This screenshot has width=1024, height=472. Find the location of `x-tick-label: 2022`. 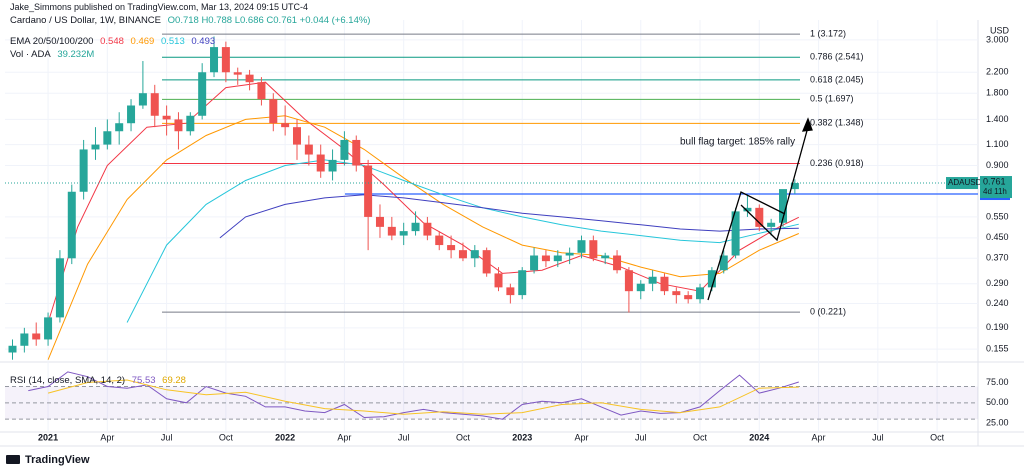

x-tick-label: 2022 is located at coordinates (285, 437).